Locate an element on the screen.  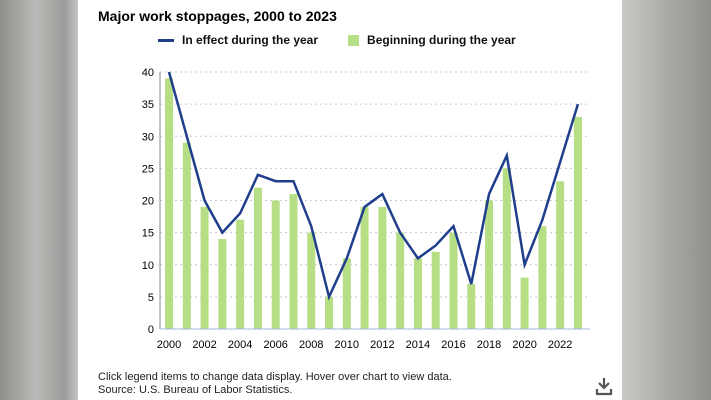
legend-item-in-effect: In effect during the year is located at coordinates (238, 40).